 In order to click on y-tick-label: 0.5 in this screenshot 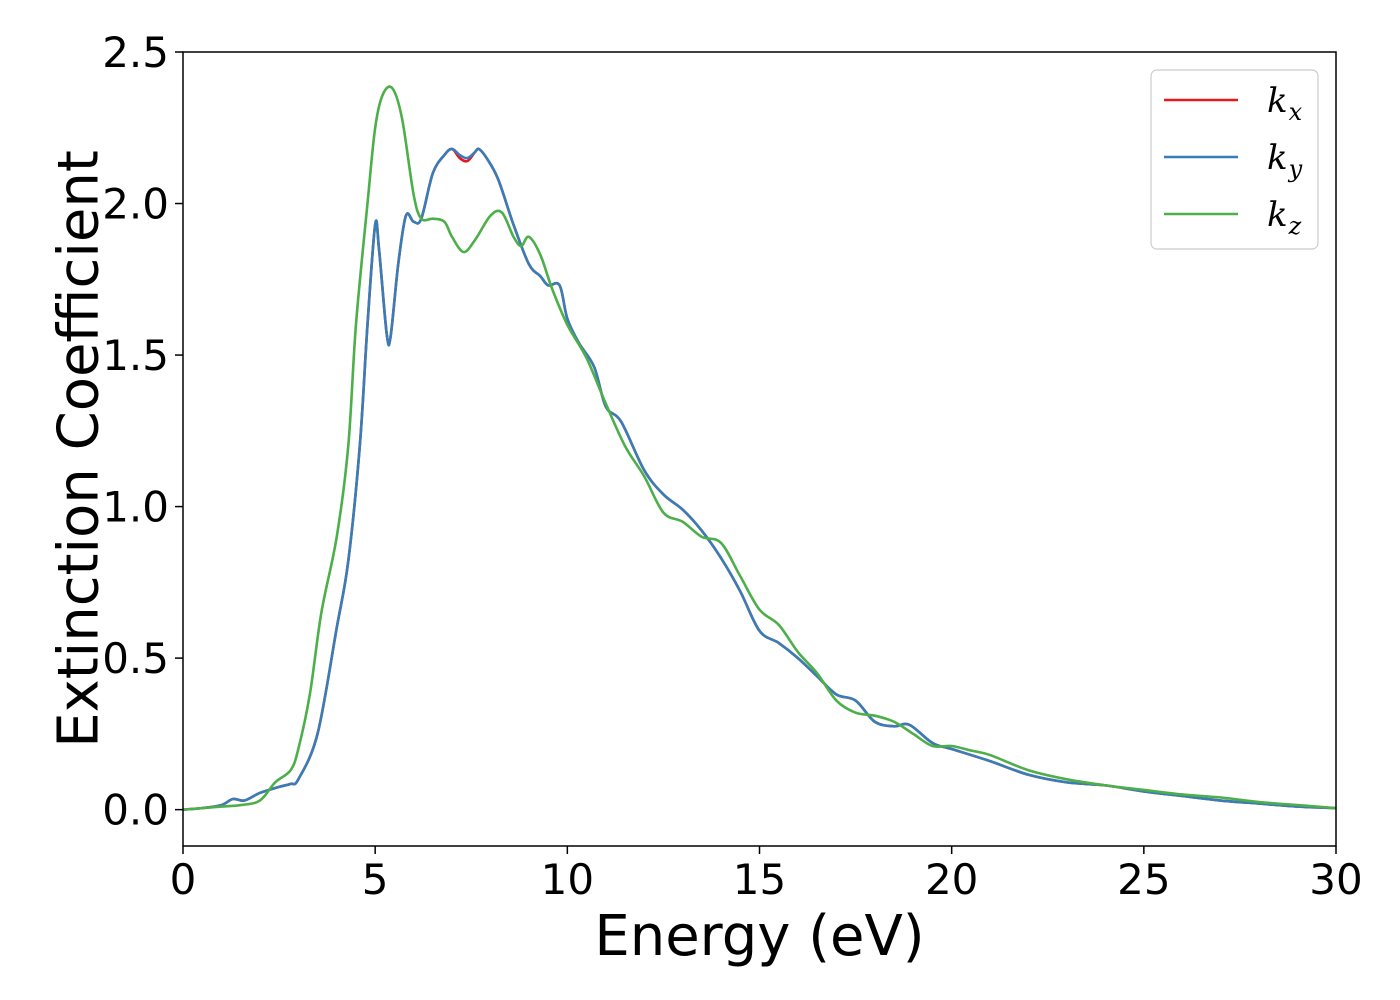, I will do `click(135, 658)`.